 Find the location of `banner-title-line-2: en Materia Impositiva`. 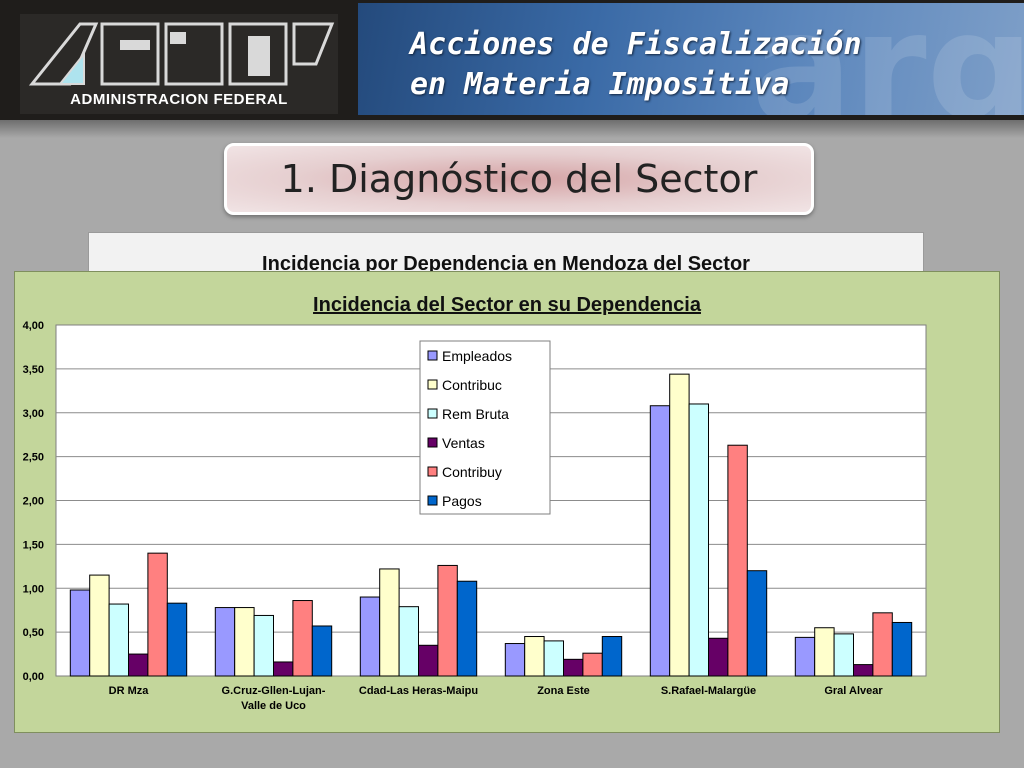

banner-title-line-2: en Materia Impositiva is located at coordinates (600, 84).